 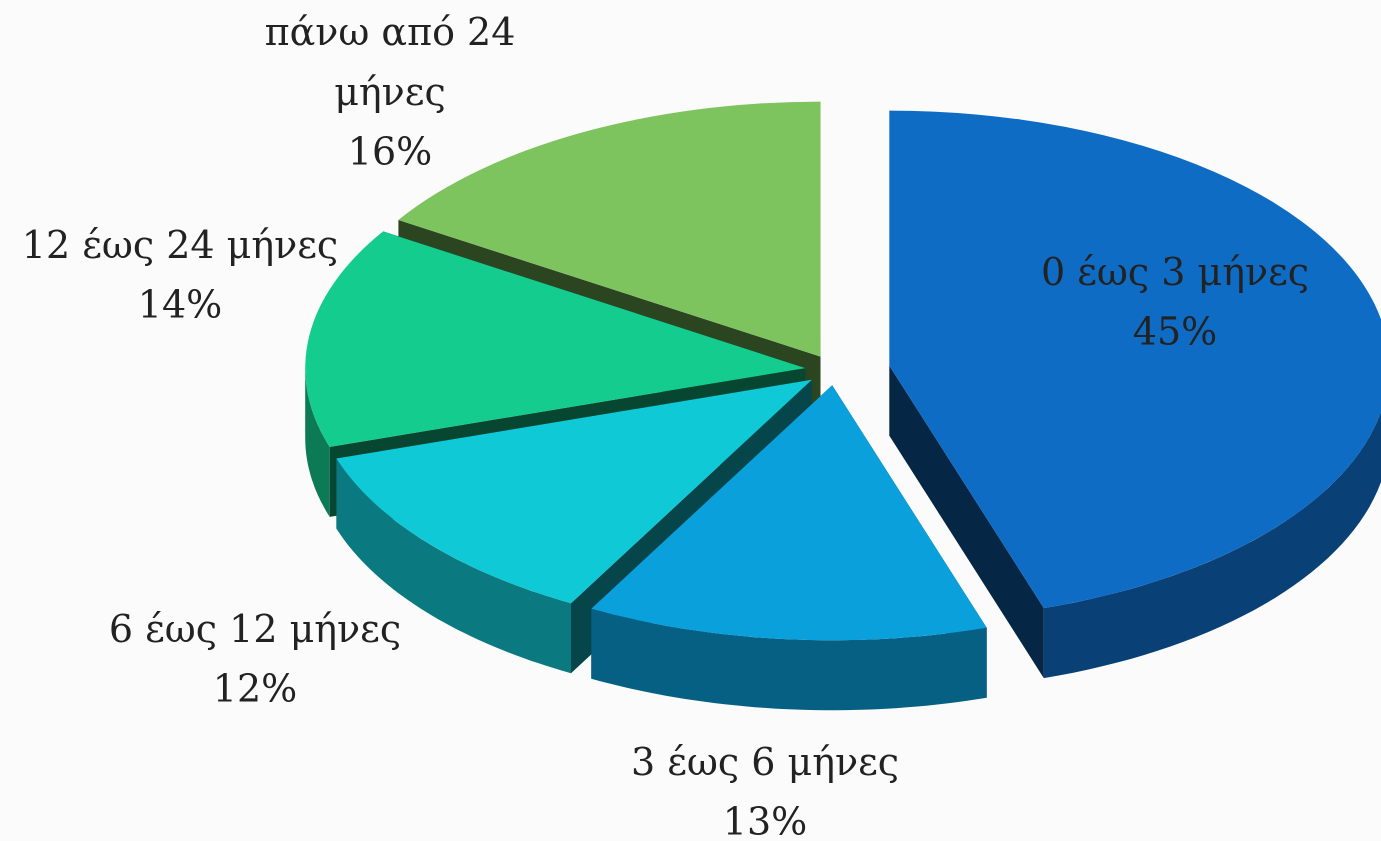 I want to click on slice-label: 12 έως 24 μήνες, so click(x=180, y=245).